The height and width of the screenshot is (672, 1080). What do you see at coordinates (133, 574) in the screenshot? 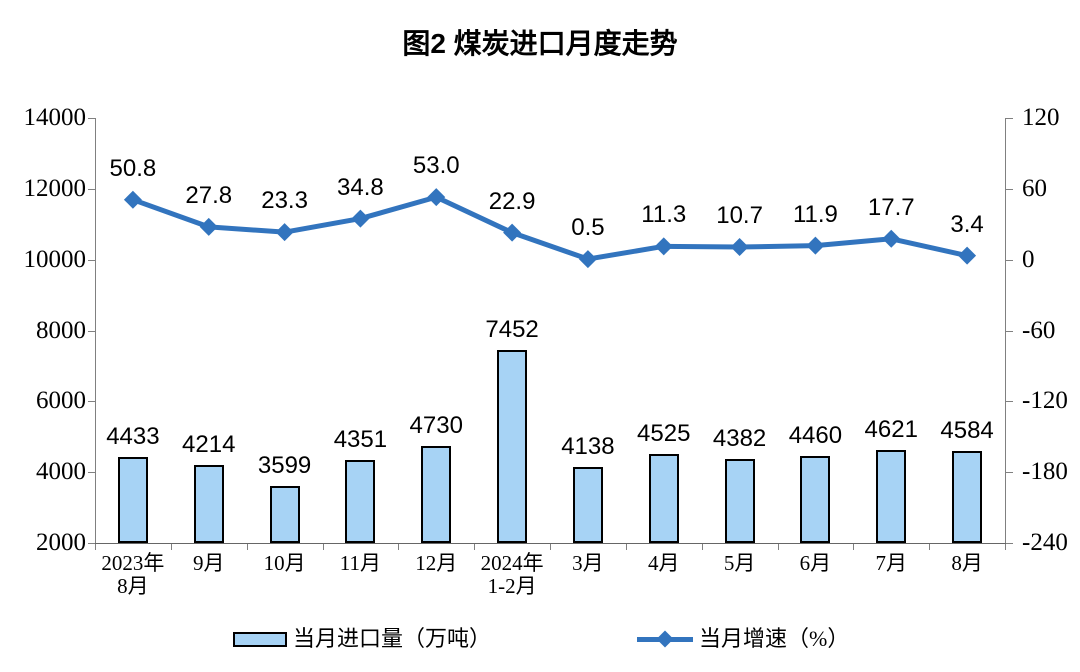
I see `x-axis-category-label: 2023年 8月` at bounding box center [133, 574].